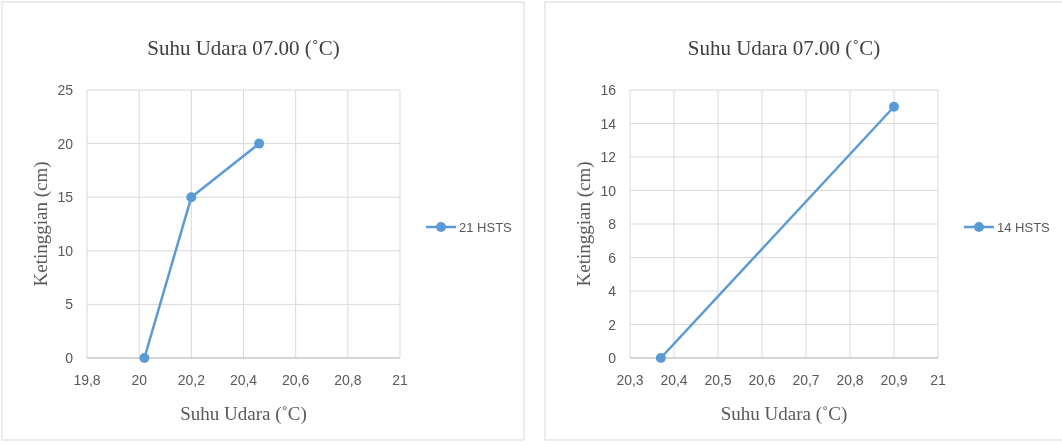 This screenshot has width=1062, height=444. I want to click on x-tick-label: 20,2, so click(191, 380).